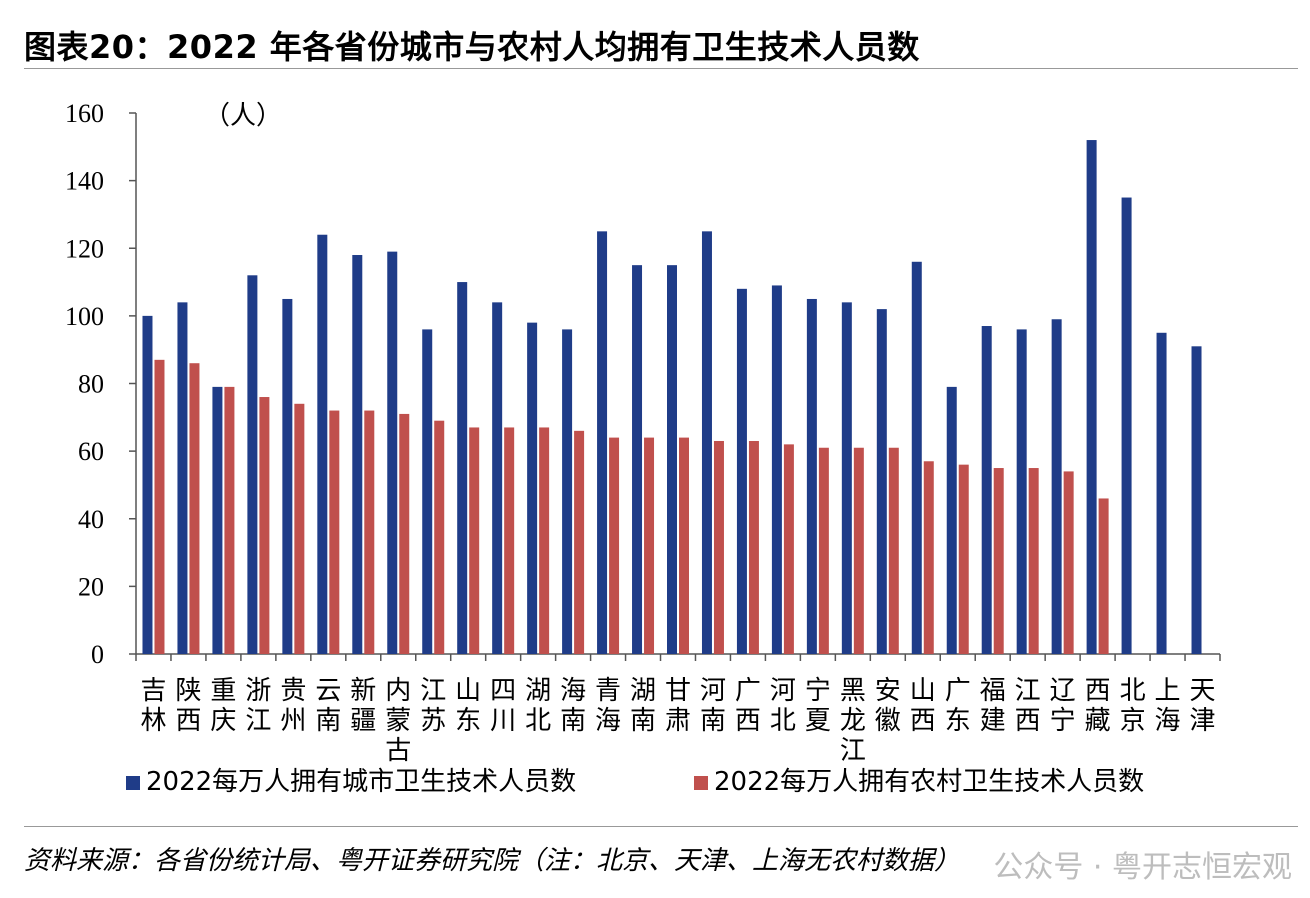 This screenshot has height=898, width=1310. What do you see at coordinates (1168, 691) in the screenshot?
I see `x-category-label: 上` at bounding box center [1168, 691].